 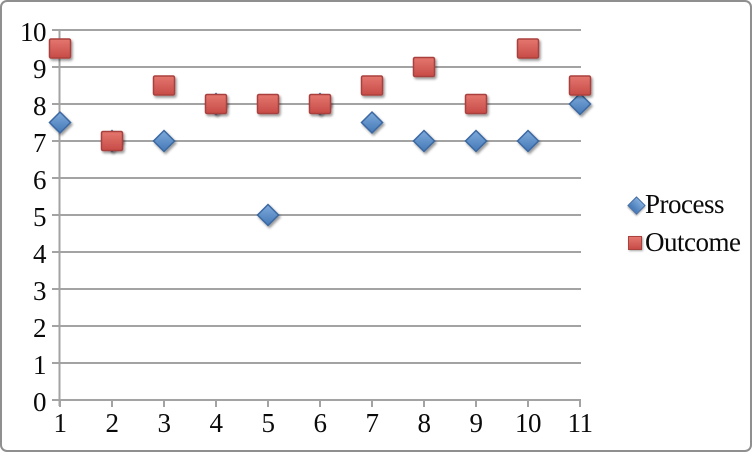 What do you see at coordinates (635, 242) in the screenshot?
I see `outcome-square-icon` at bounding box center [635, 242].